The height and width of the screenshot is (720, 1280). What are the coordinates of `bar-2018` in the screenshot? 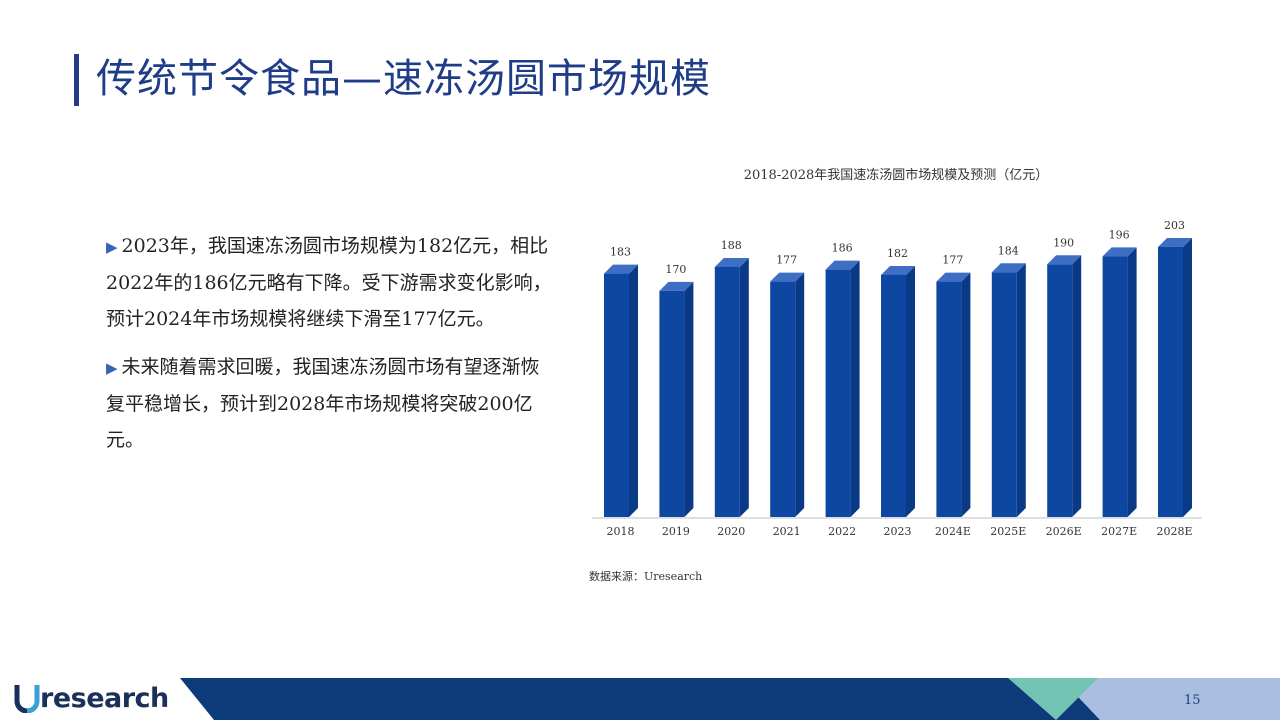 It's located at (616, 395).